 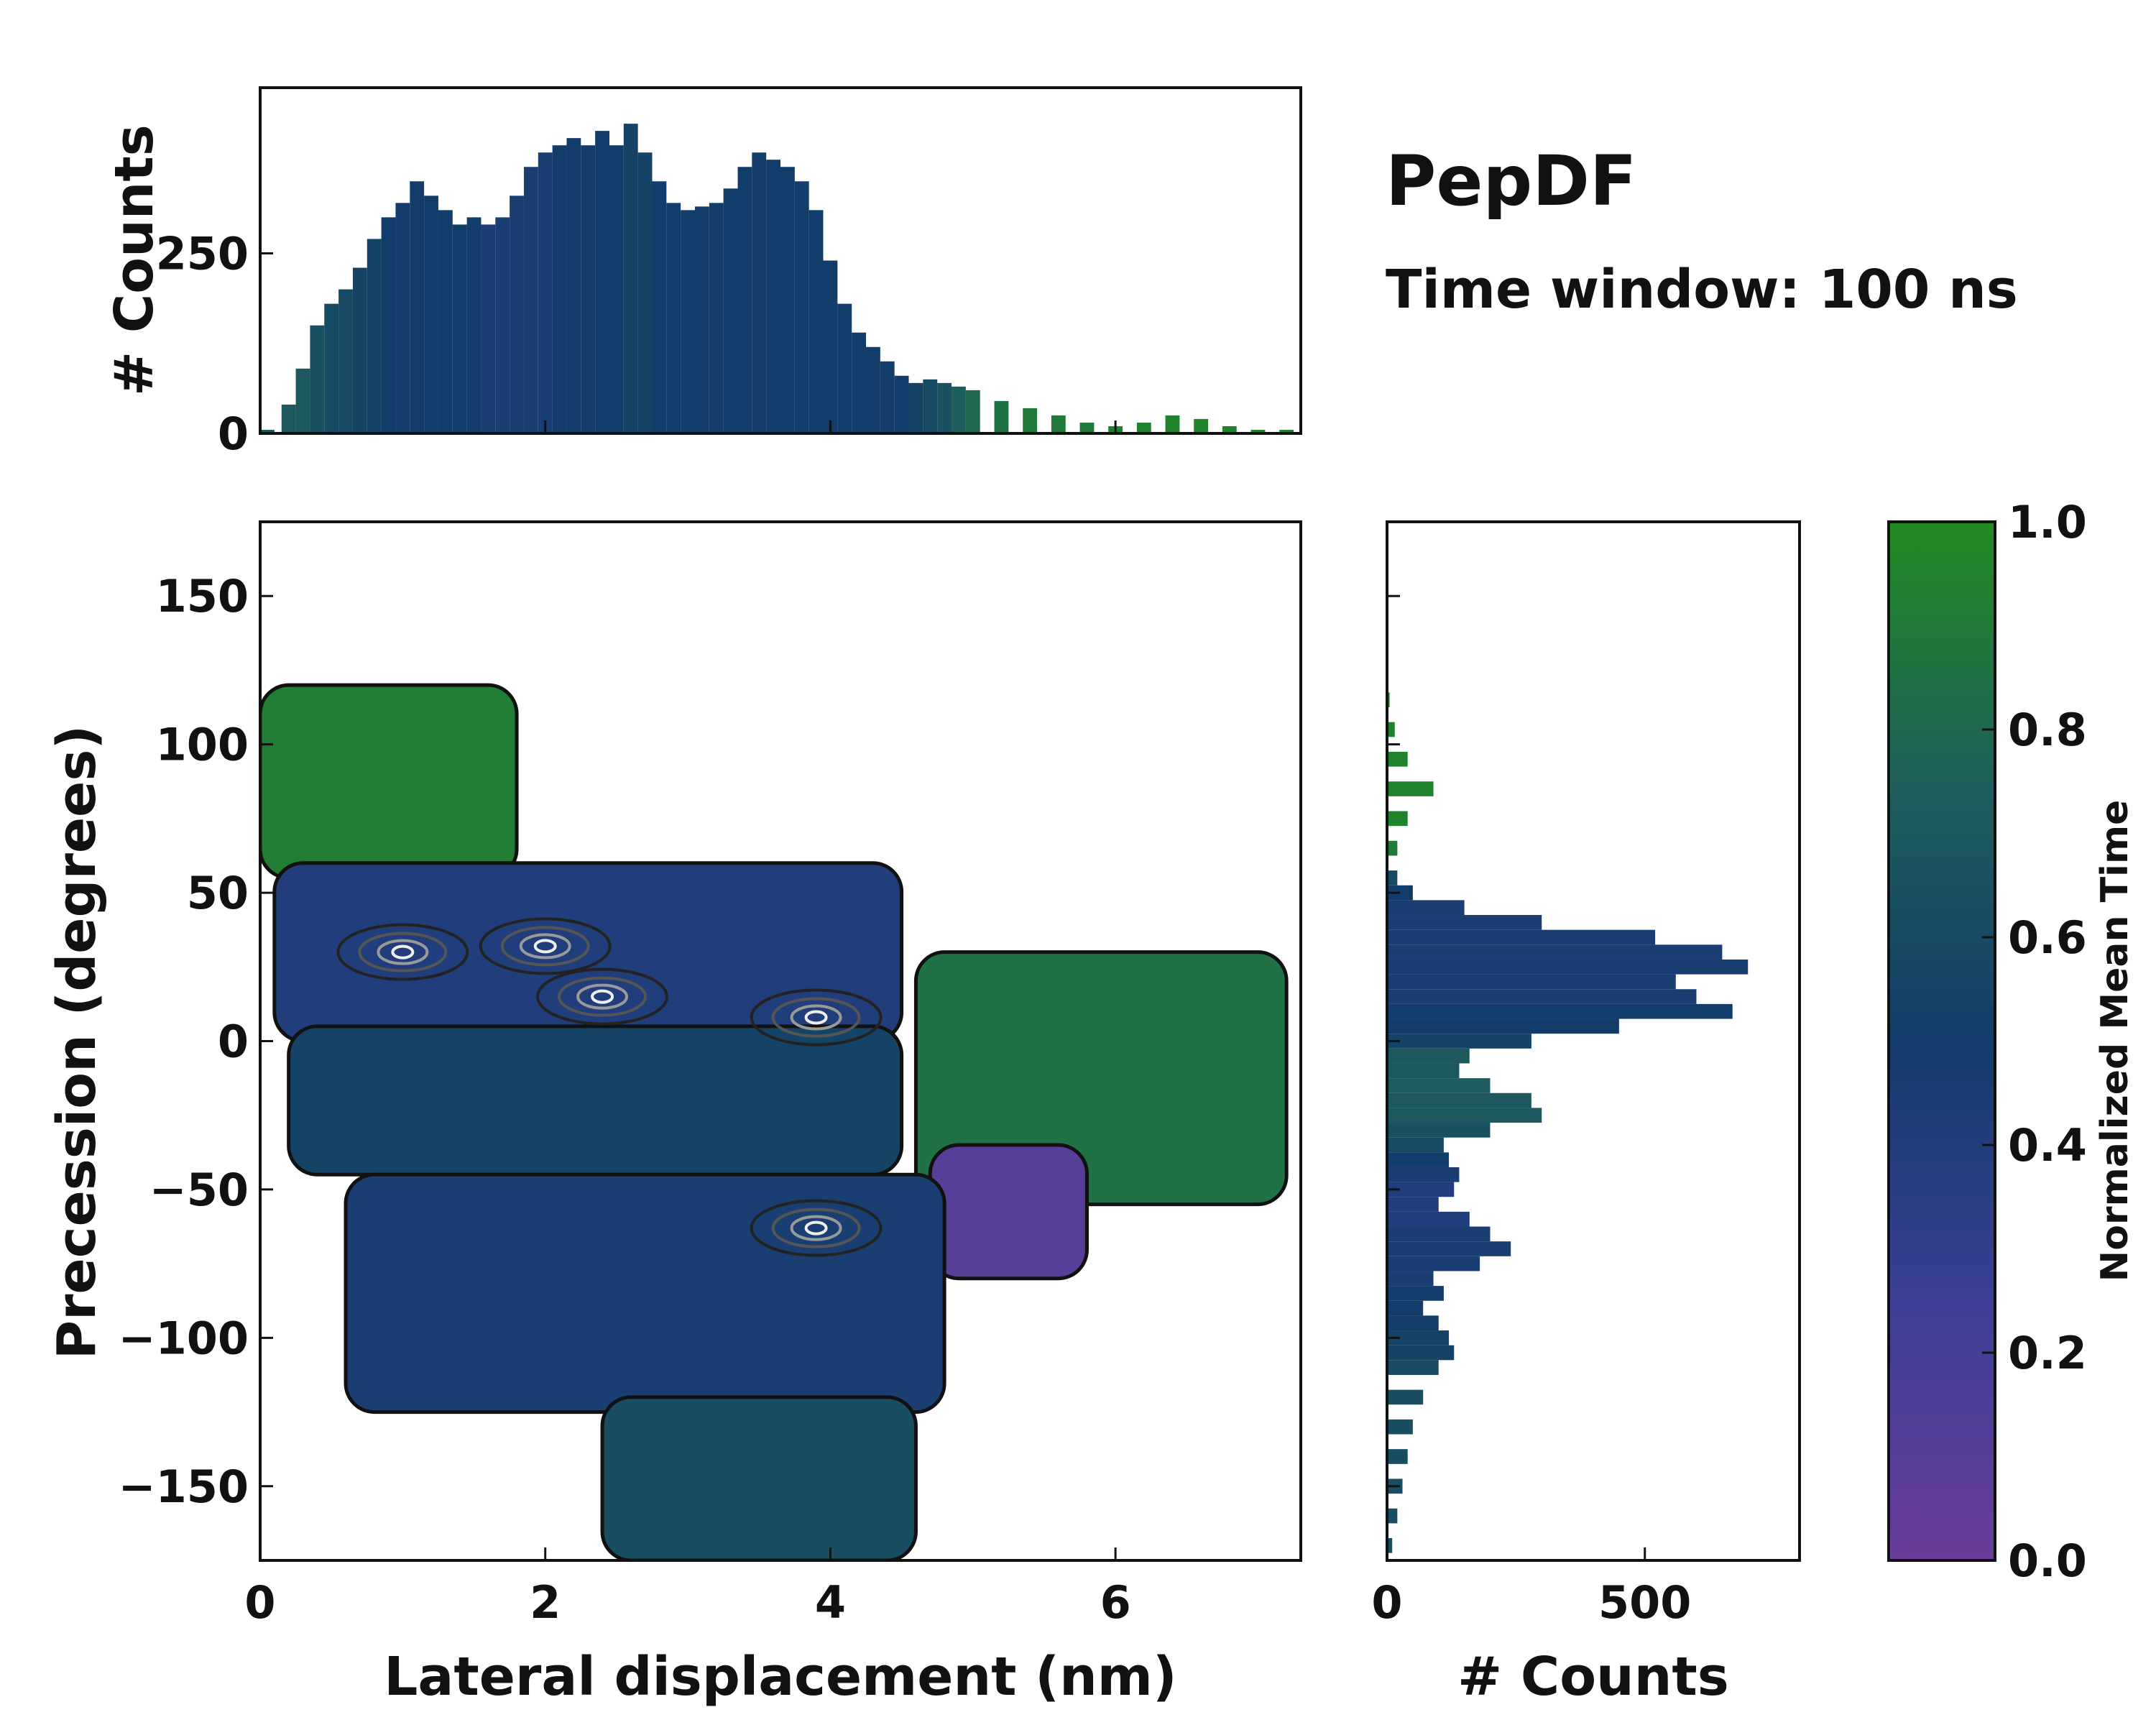 What do you see at coordinates (831, 1602) in the screenshot?
I see `joint-xtick-label: 4` at bounding box center [831, 1602].